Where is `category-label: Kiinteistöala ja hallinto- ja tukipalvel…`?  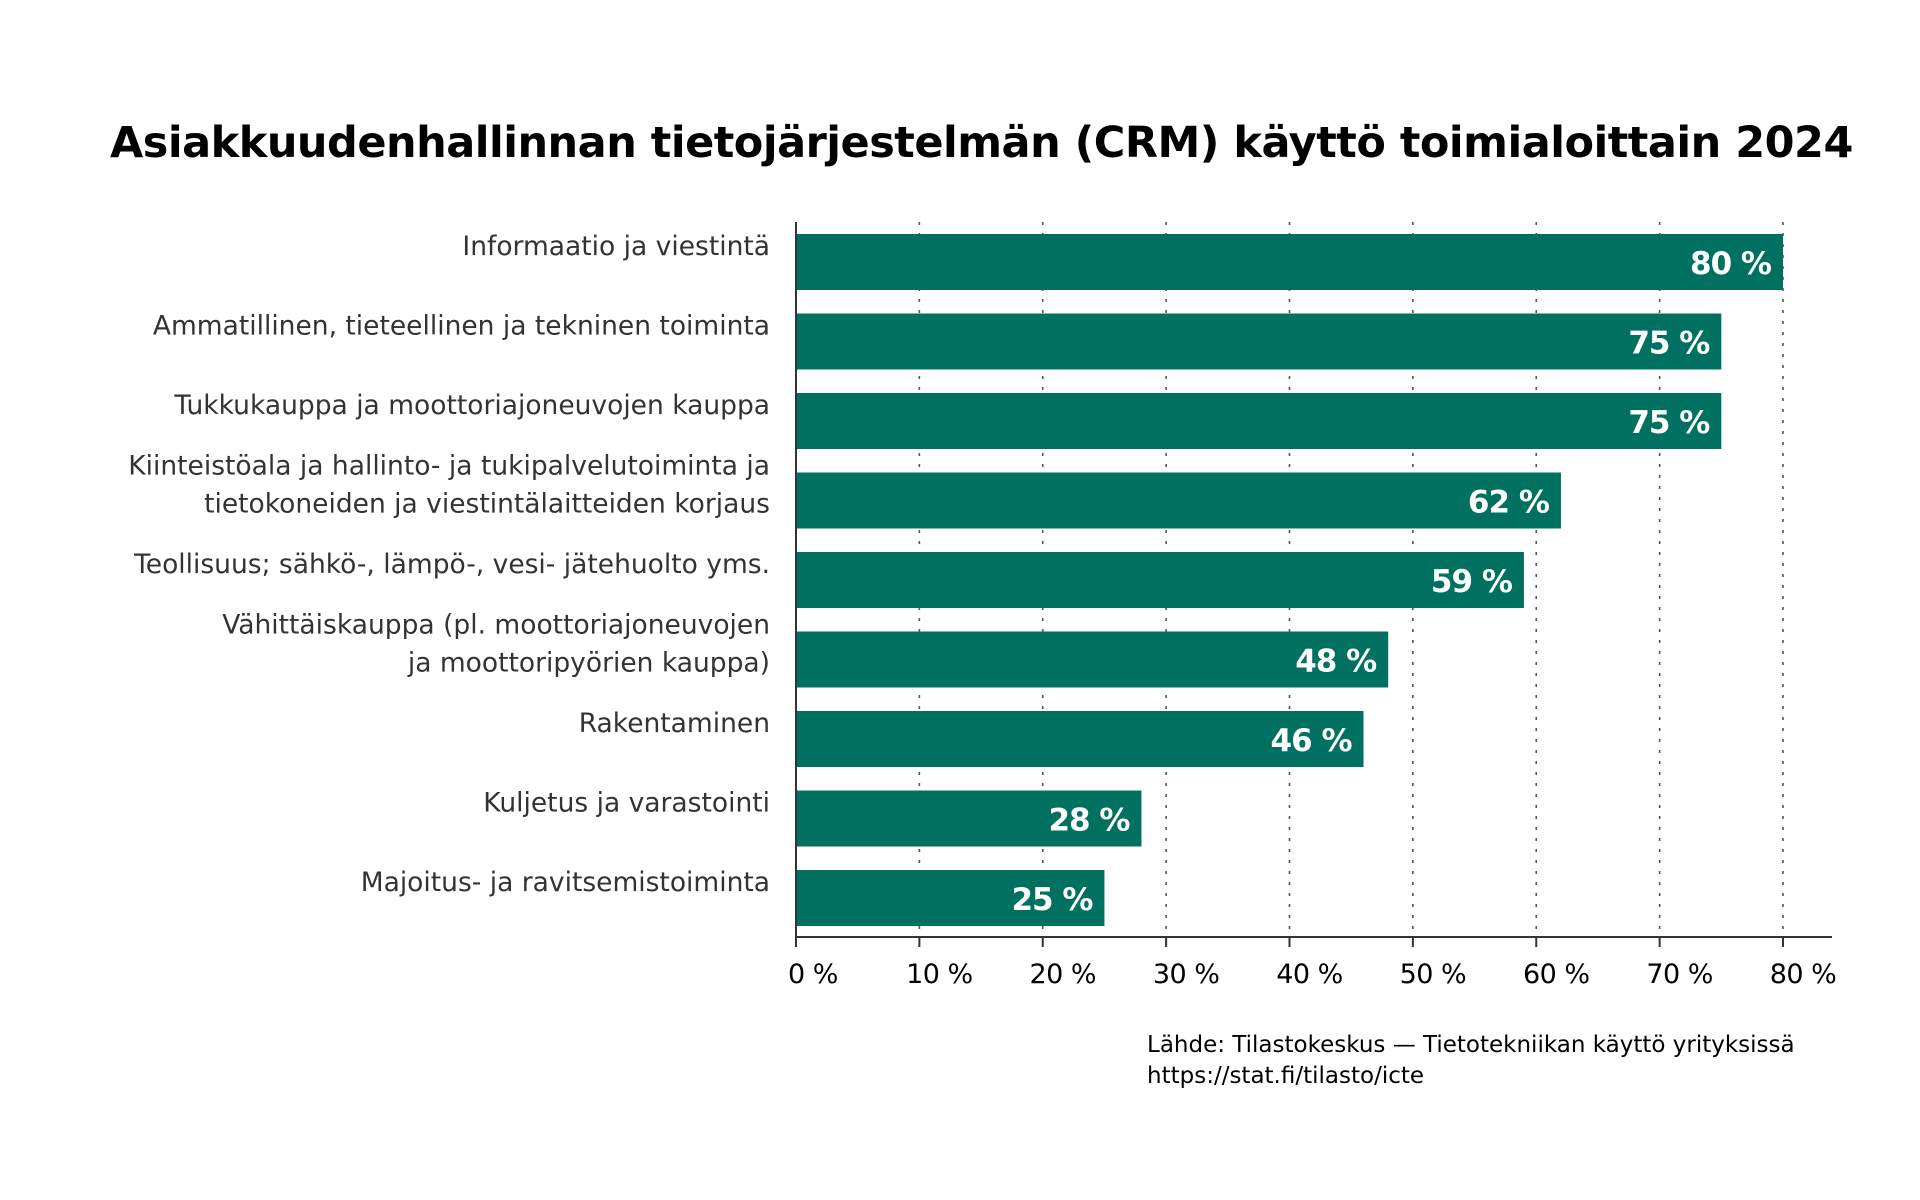 category-label: Kiinteistöala ja hallinto- ja tukipalvel… is located at coordinates (449, 466).